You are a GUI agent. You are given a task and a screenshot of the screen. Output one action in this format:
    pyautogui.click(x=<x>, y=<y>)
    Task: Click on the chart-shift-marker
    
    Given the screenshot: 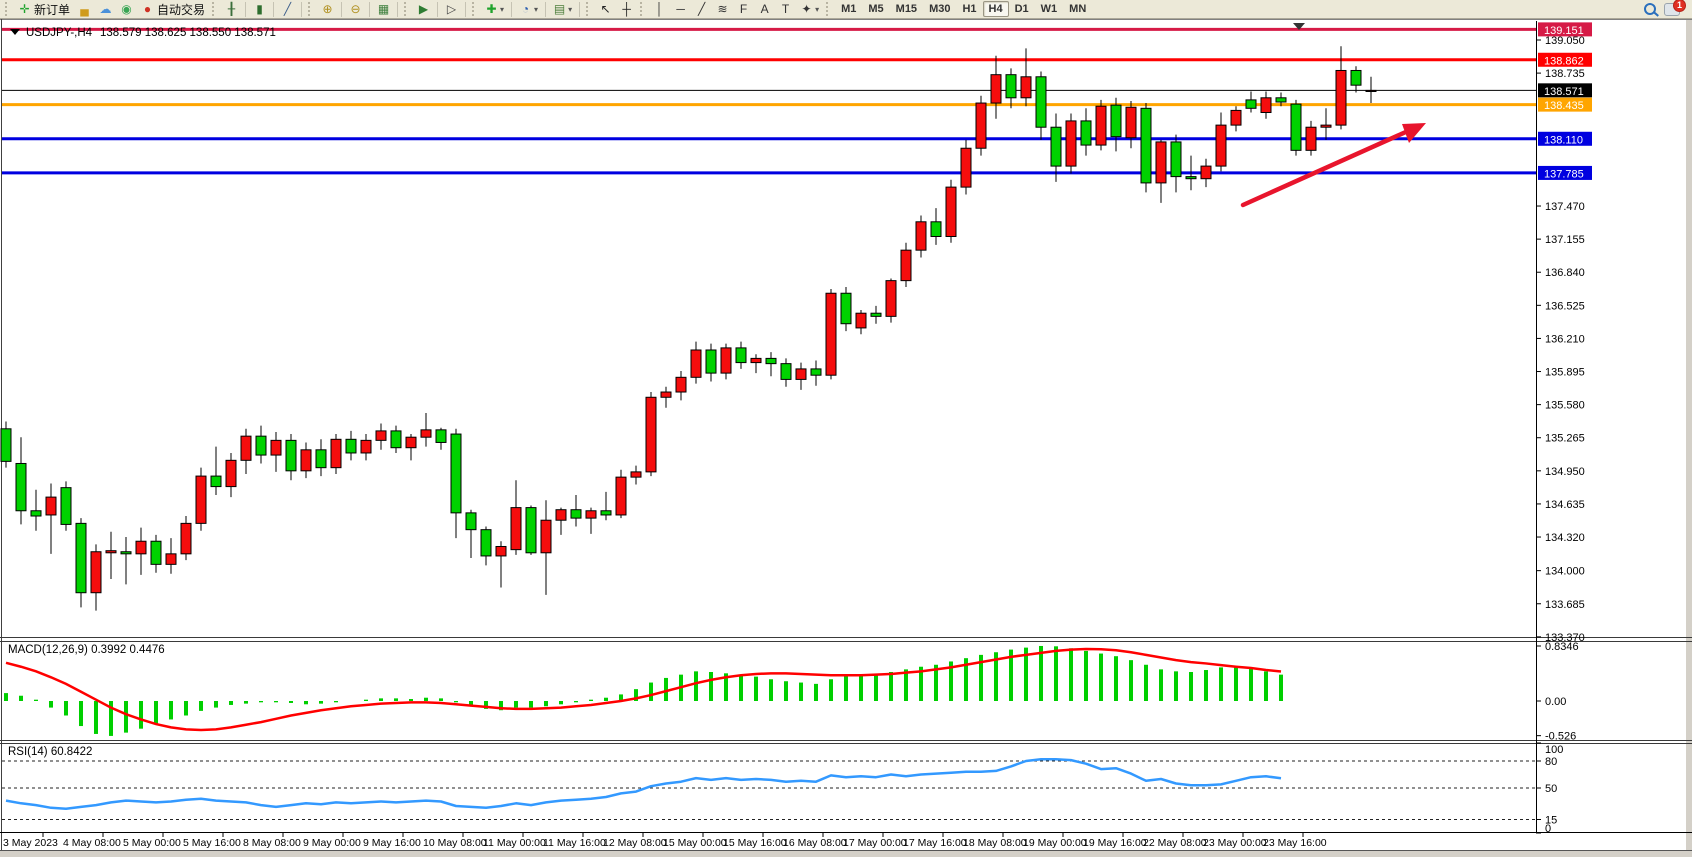 What is the action you would take?
    pyautogui.click(x=1299, y=26)
    